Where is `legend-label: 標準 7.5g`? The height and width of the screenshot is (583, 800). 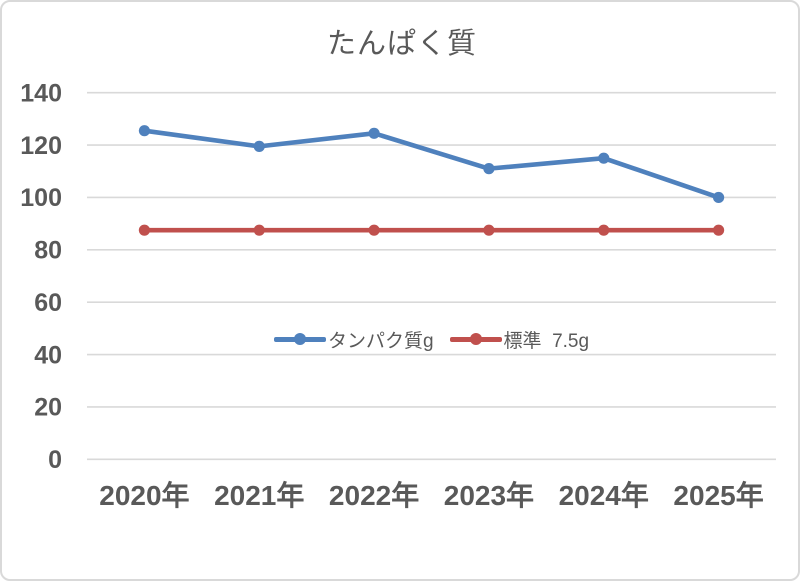 legend-label: 標準 7.5g is located at coordinates (546, 341).